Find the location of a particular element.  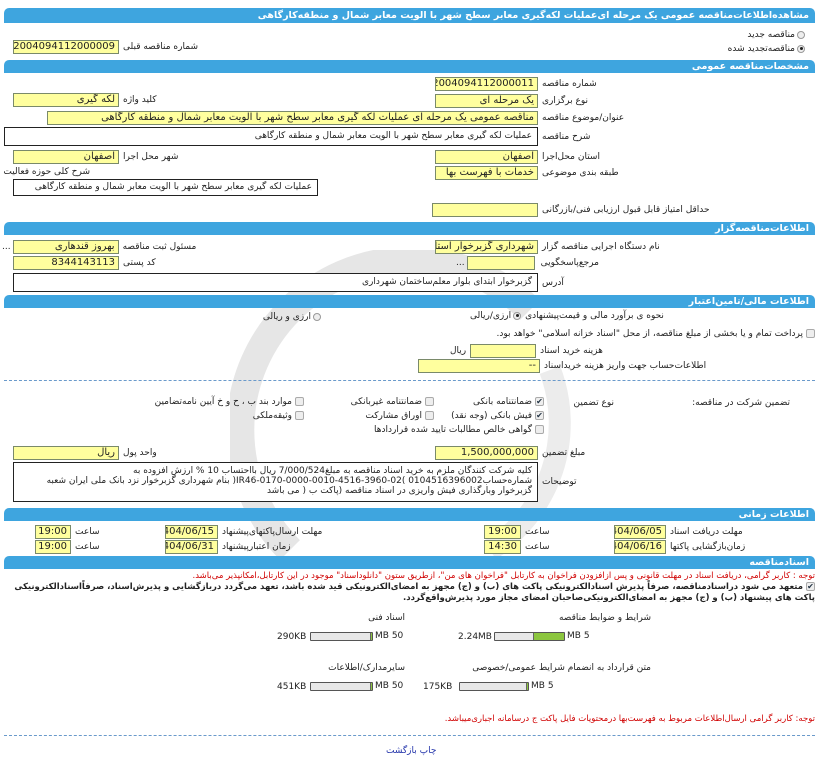

radio-label: مناقصه‌تجدید شده is located at coordinates (761, 49).